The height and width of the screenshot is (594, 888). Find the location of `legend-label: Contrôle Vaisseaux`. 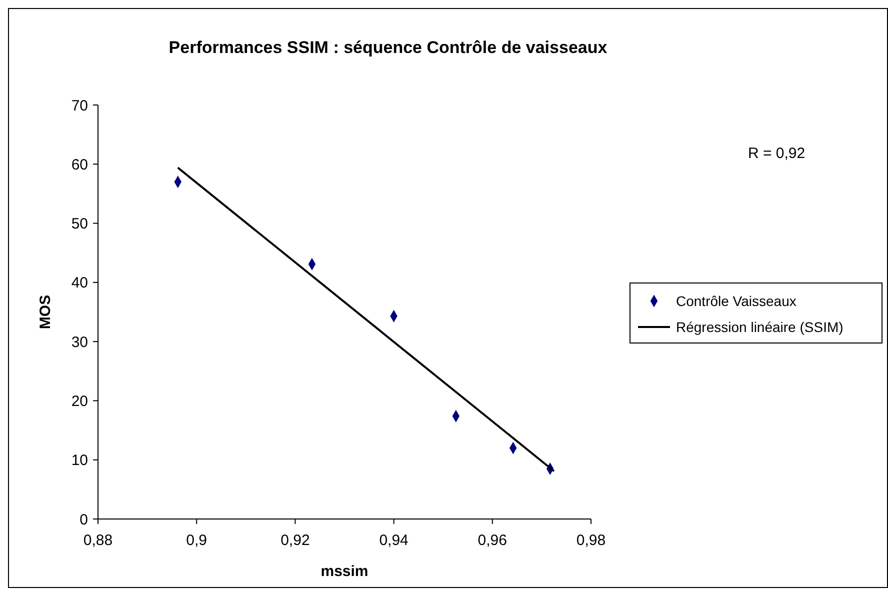

legend-label: Contrôle Vaisseaux is located at coordinates (736, 300).